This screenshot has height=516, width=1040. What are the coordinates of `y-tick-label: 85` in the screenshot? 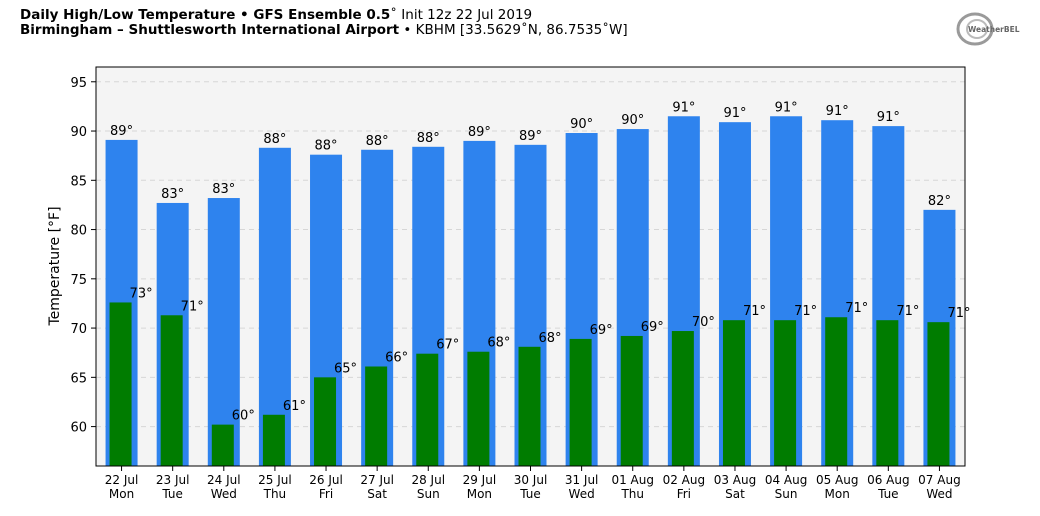 It's located at (78, 181).